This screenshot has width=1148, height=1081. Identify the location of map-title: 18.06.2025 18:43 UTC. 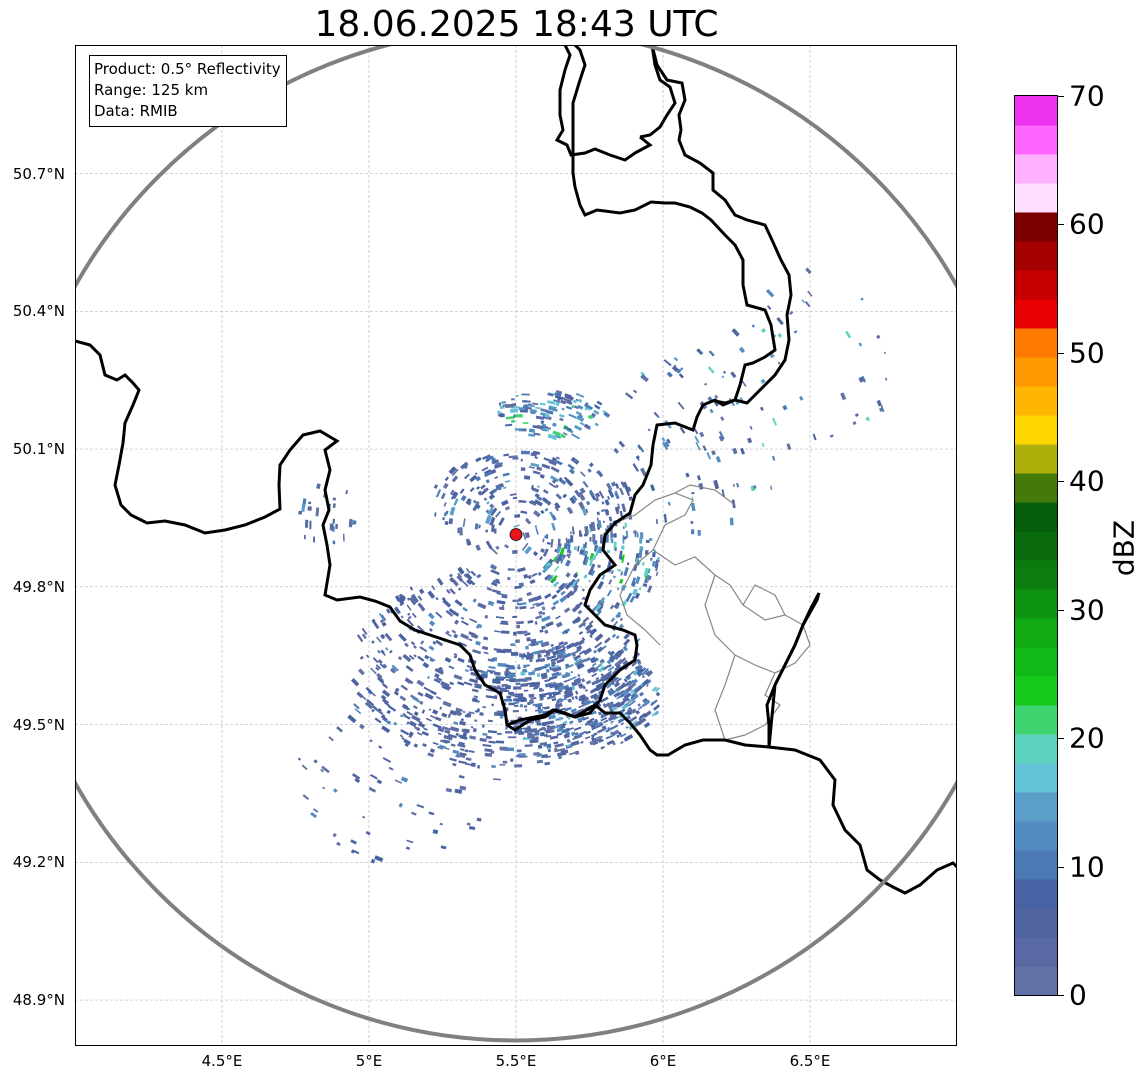
(516, 24).